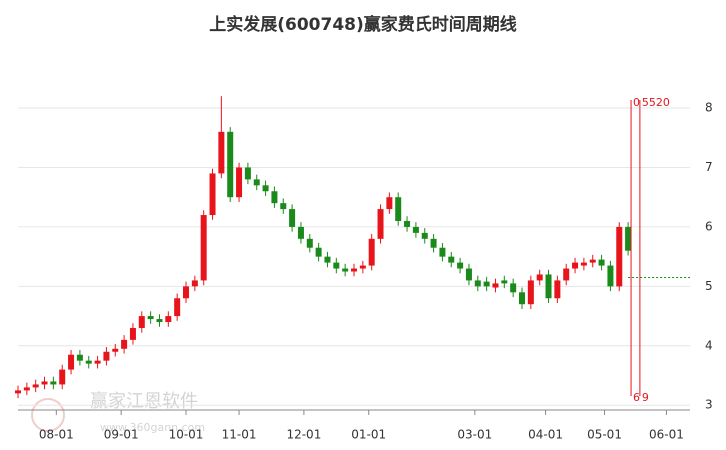  I want to click on cycle-bottom-label: 9, so click(645, 397).